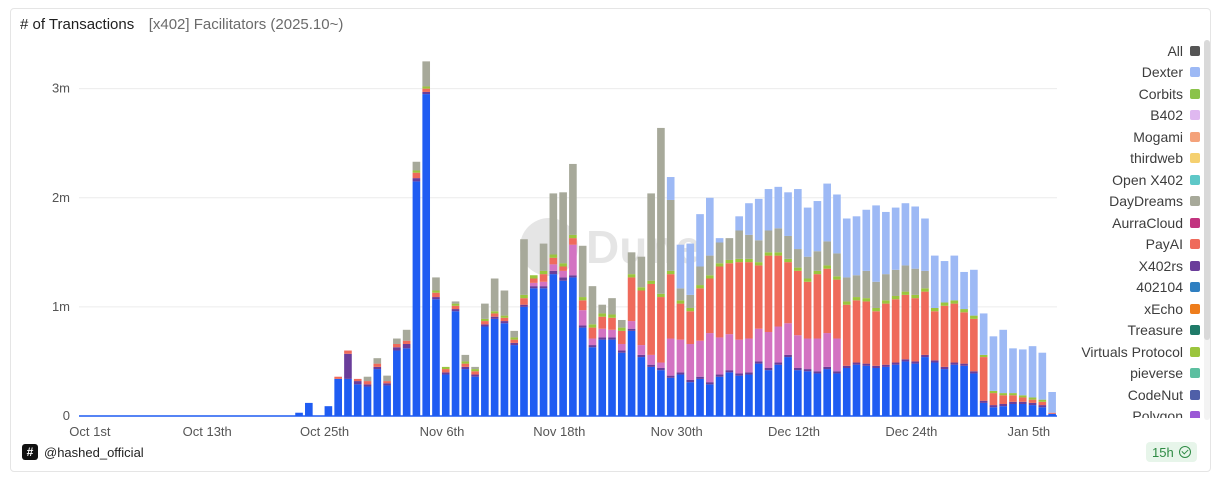 This screenshot has height=484, width=1223. What do you see at coordinates (1130, 245) in the screenshot?
I see `legend-item: PayAI` at bounding box center [1130, 245].